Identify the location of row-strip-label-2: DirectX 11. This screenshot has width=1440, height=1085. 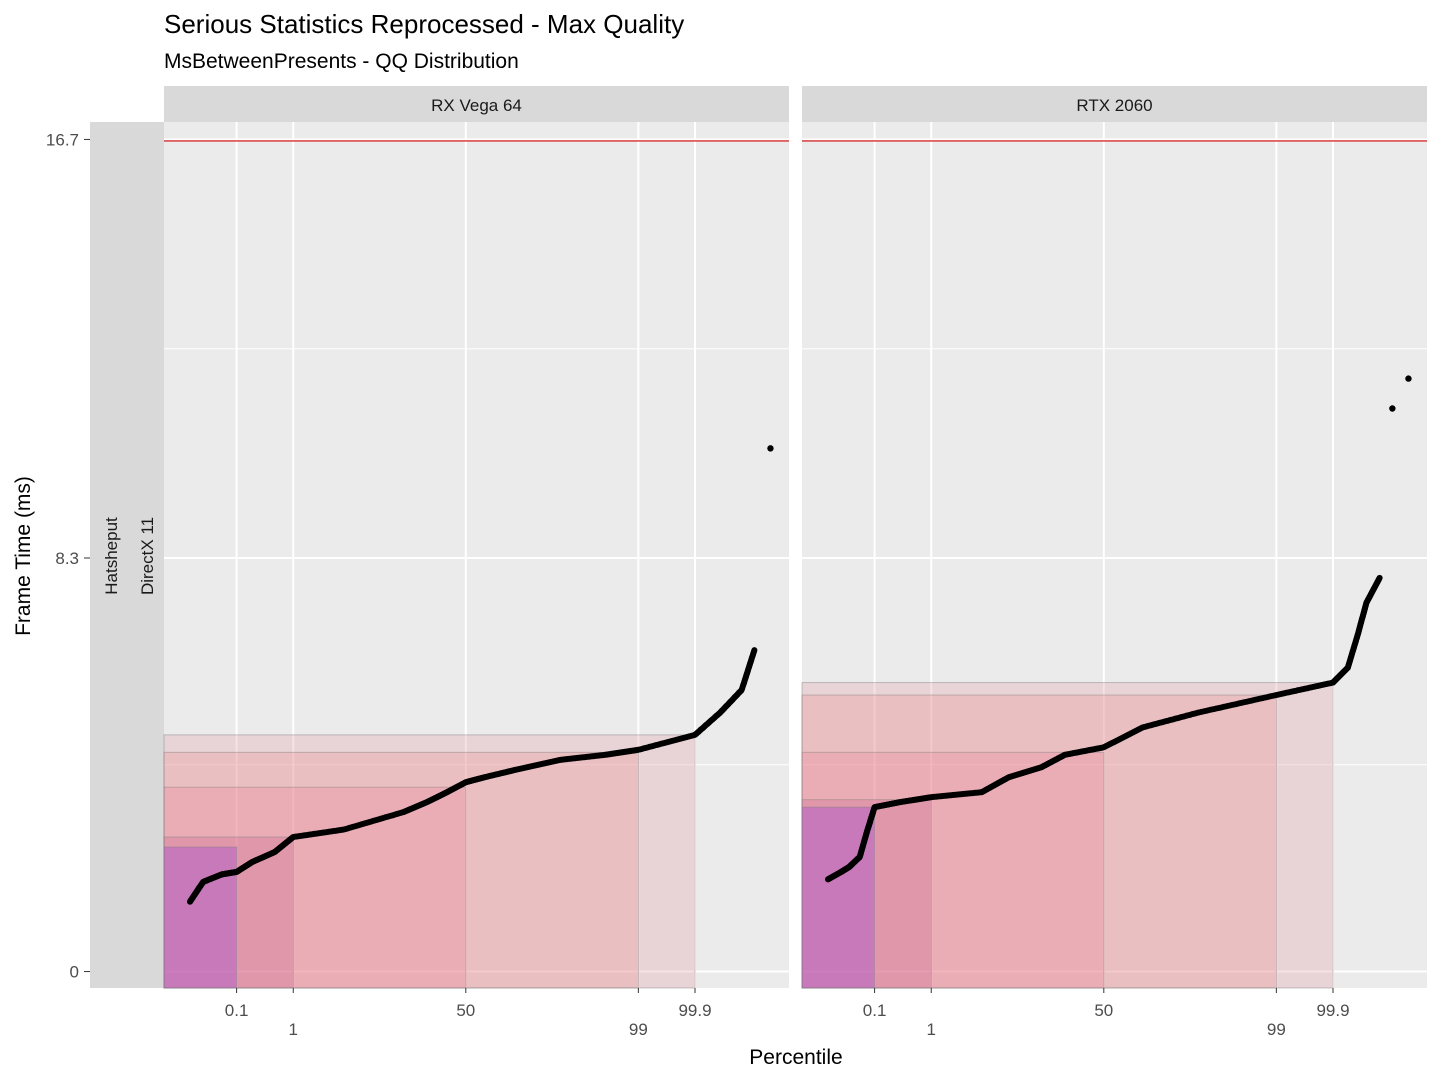
(147, 556).